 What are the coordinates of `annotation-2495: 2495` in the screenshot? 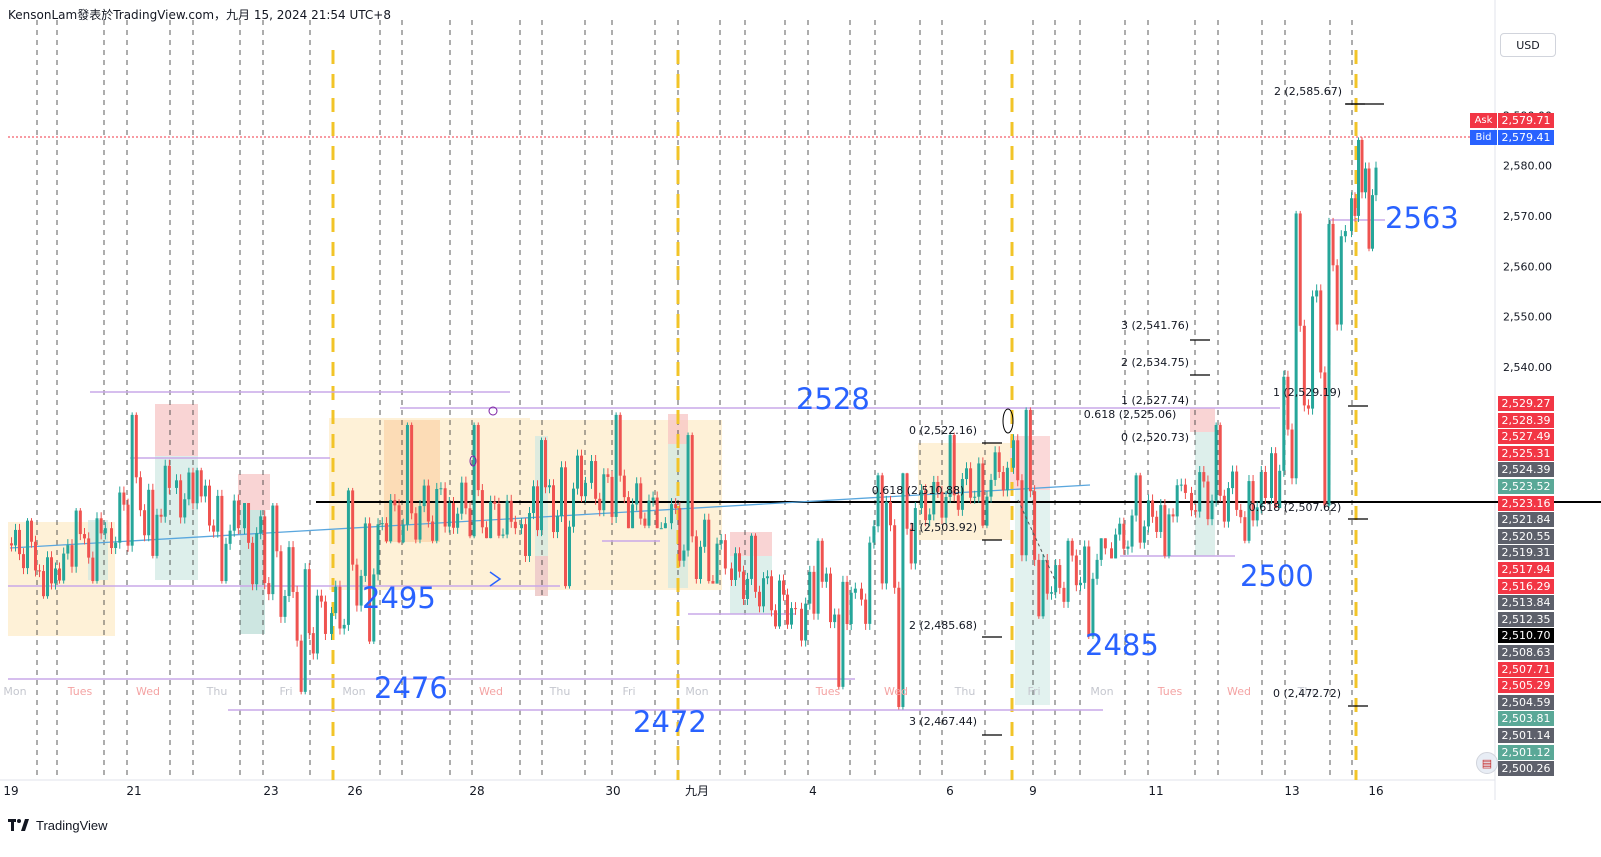 It's located at (399, 598).